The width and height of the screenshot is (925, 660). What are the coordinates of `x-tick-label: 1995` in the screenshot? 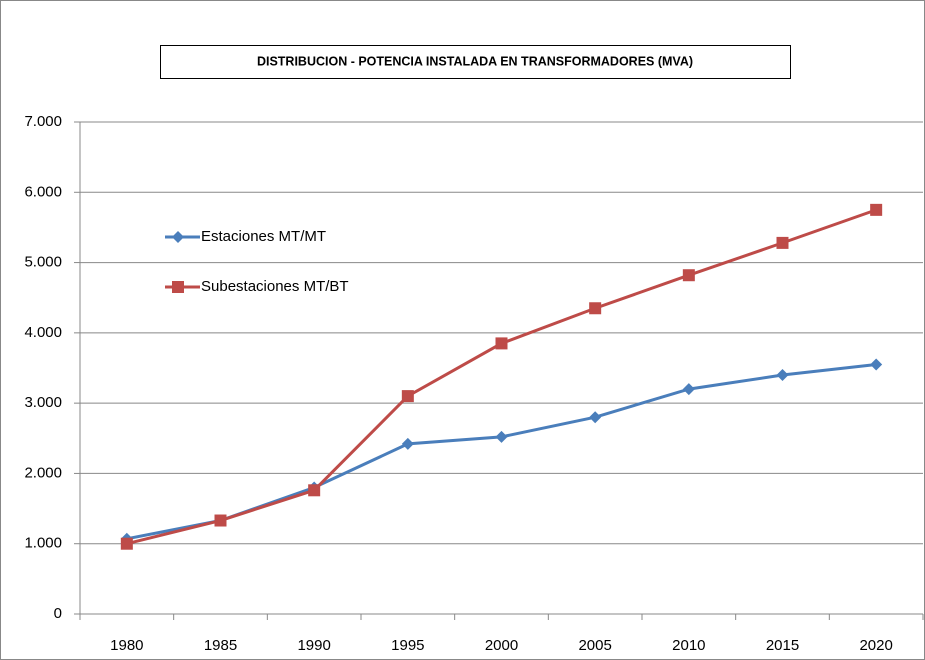 It's located at (407, 645).